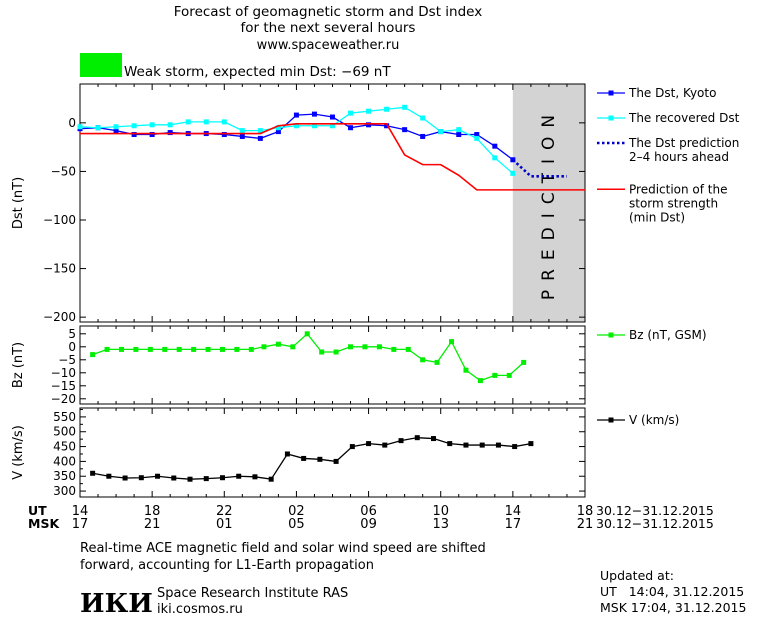 This screenshot has width=760, height=620. What do you see at coordinates (59, 269) in the screenshot?
I see `y-tick-label: −150` at bounding box center [59, 269].